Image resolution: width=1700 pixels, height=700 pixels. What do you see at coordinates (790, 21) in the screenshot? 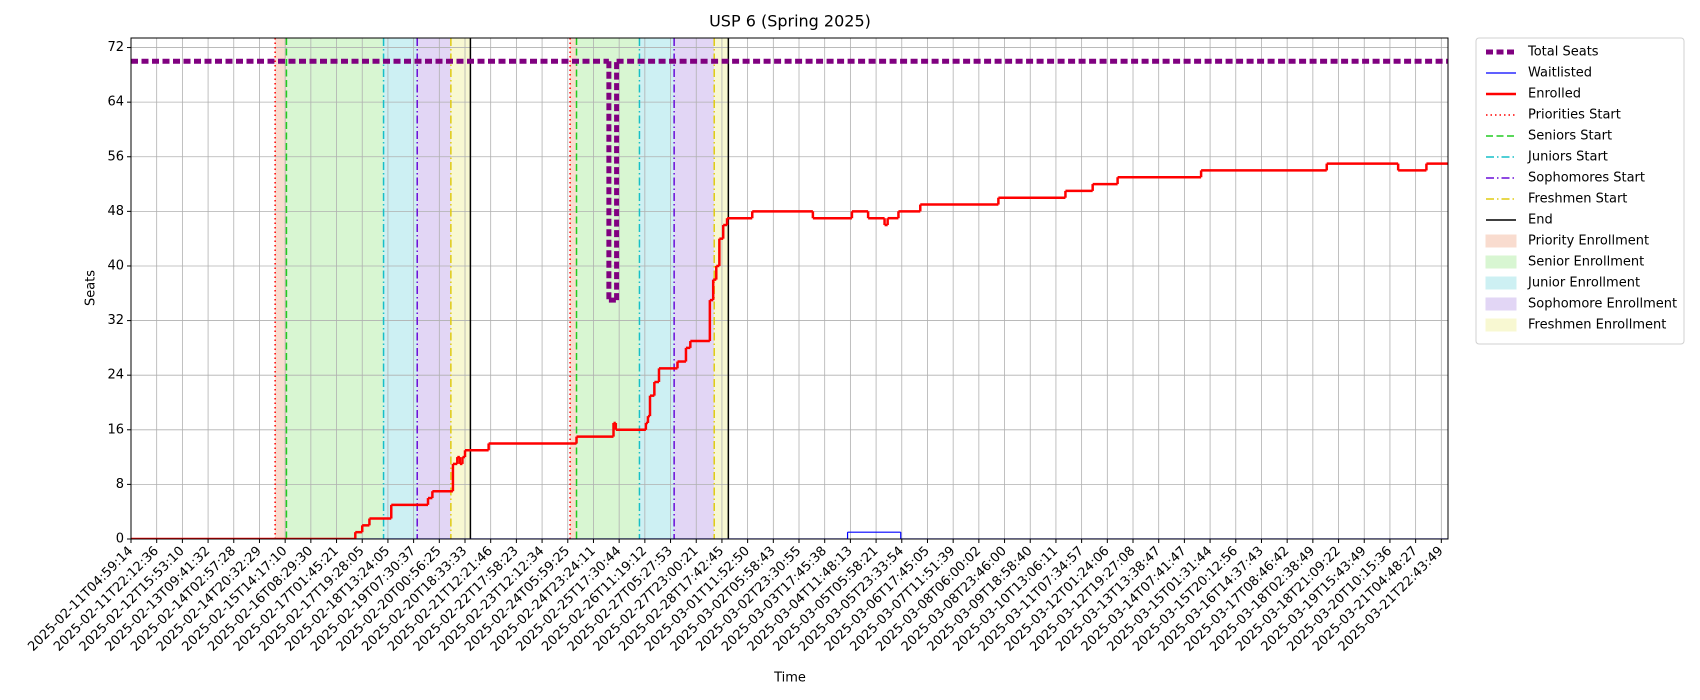
I see `chart-title: USP 6 (Spring 2025)` at bounding box center [790, 21].